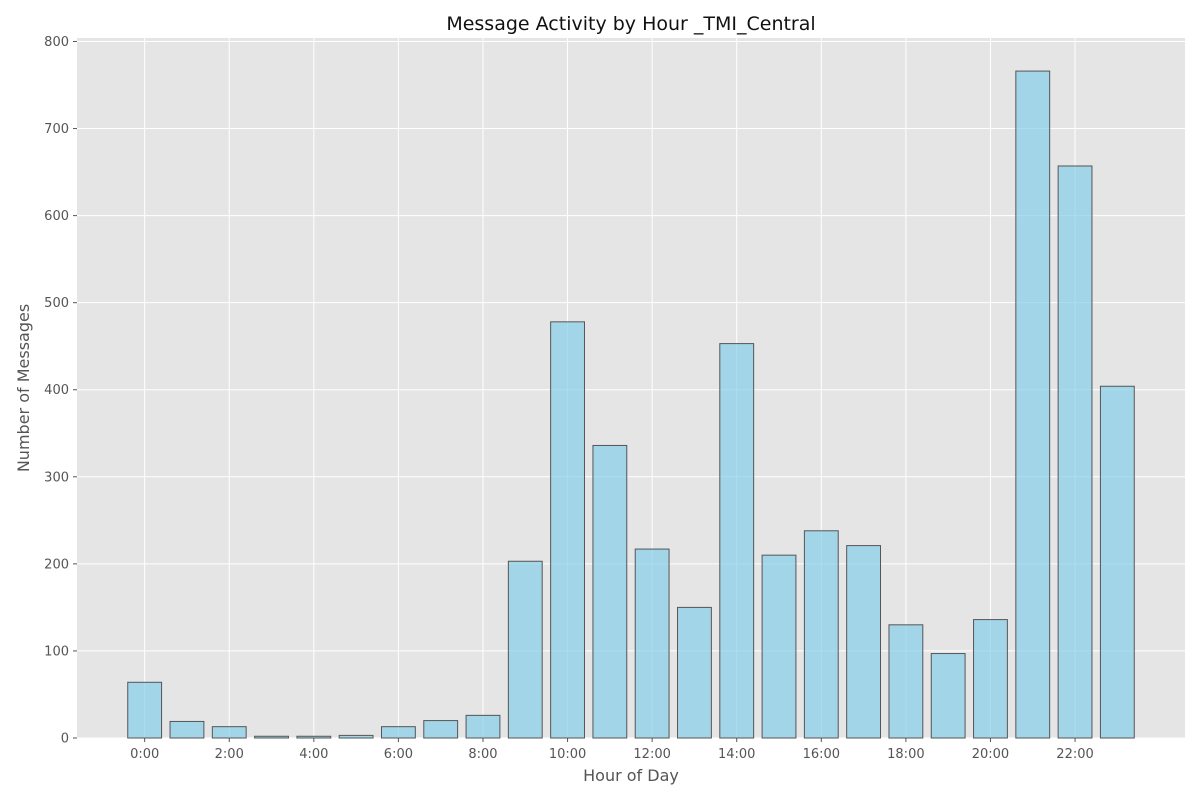  Describe the element at coordinates (631, 775) in the screenshot. I see `x-axis-label: Hour of Day` at that location.